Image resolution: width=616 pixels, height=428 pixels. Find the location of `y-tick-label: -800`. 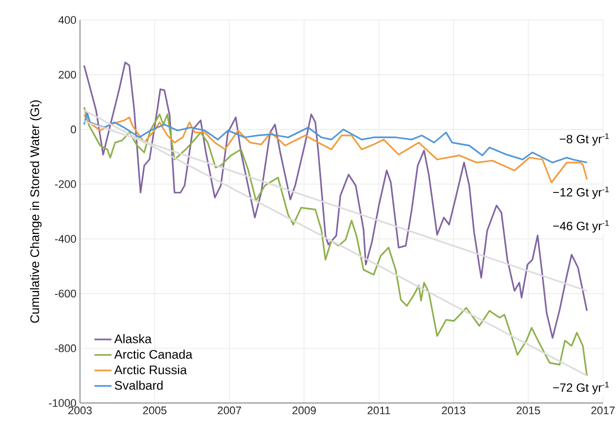

y-tick-label: -800 is located at coordinates (65, 348).